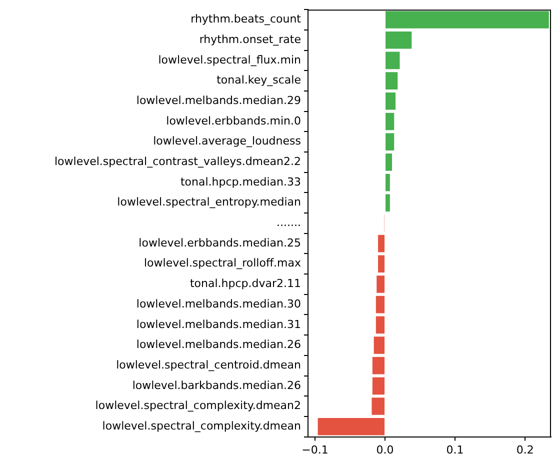  Describe the element at coordinates (230, 59) in the screenshot. I see `y-tick-label: lowlevel.spectral_flux.min` at that location.